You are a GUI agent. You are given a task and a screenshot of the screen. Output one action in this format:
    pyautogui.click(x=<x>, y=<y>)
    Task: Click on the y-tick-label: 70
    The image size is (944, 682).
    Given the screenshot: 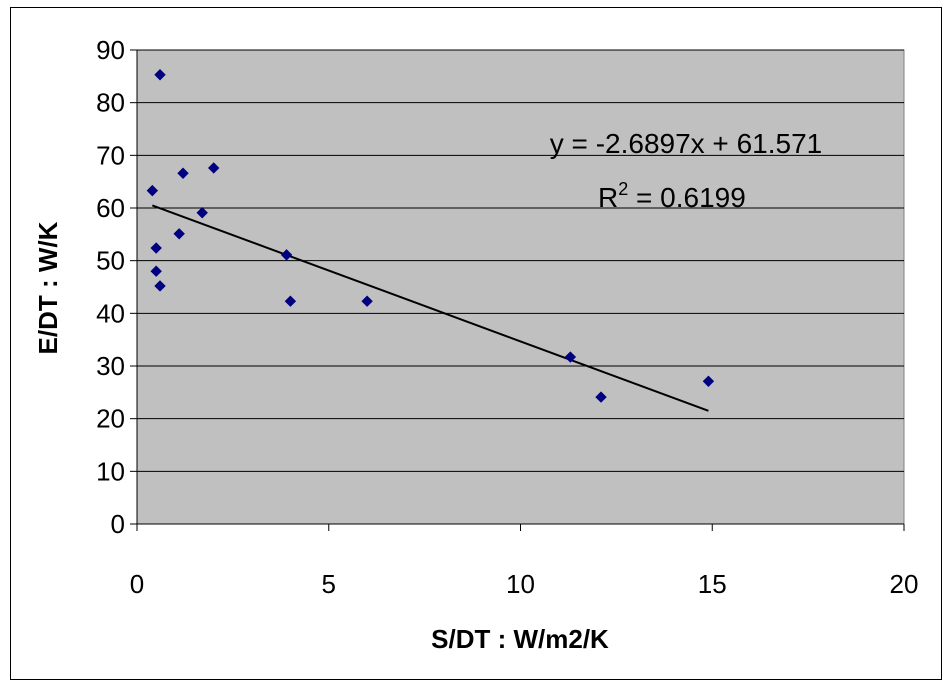 What is the action you would take?
    pyautogui.click(x=110, y=155)
    